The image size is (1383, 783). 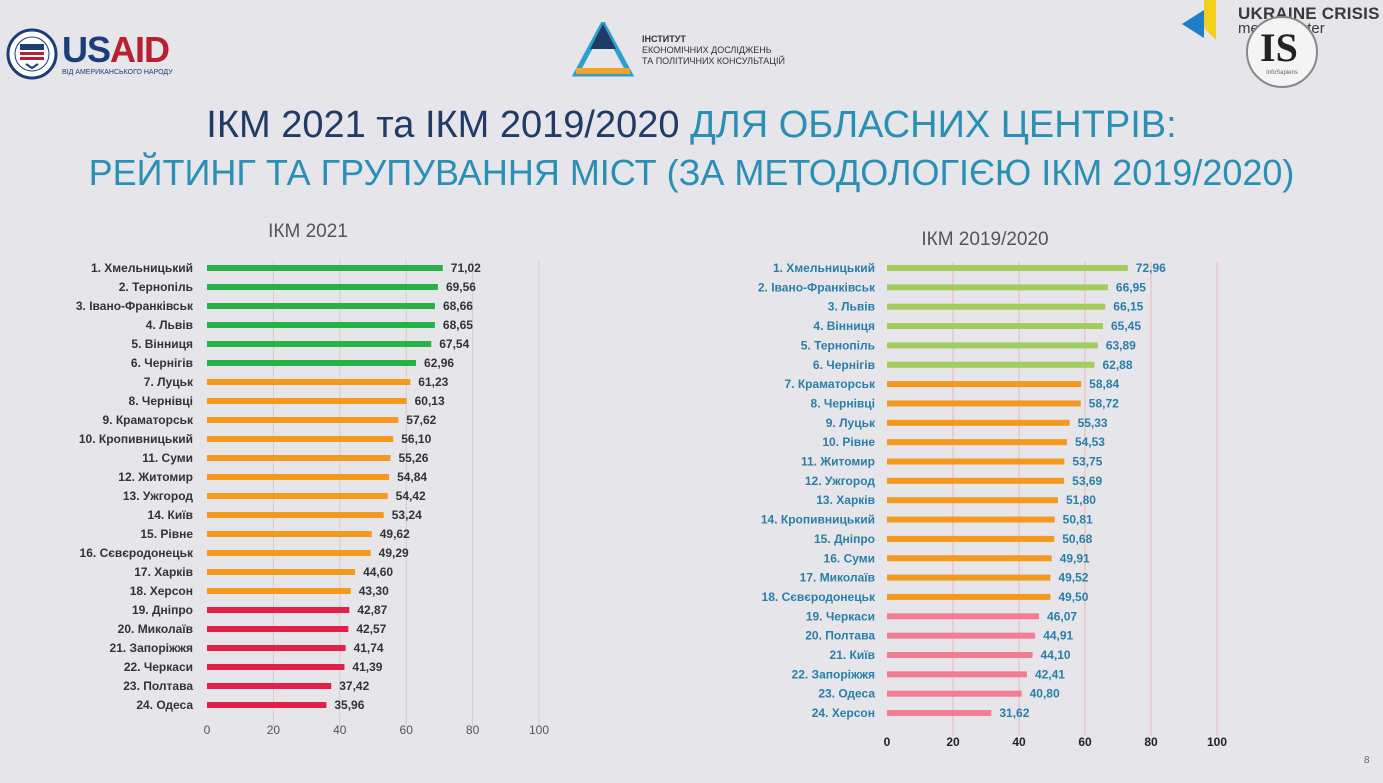 What do you see at coordinates (1050, 674) in the screenshot?
I see `value-label: 42,41` at bounding box center [1050, 674].